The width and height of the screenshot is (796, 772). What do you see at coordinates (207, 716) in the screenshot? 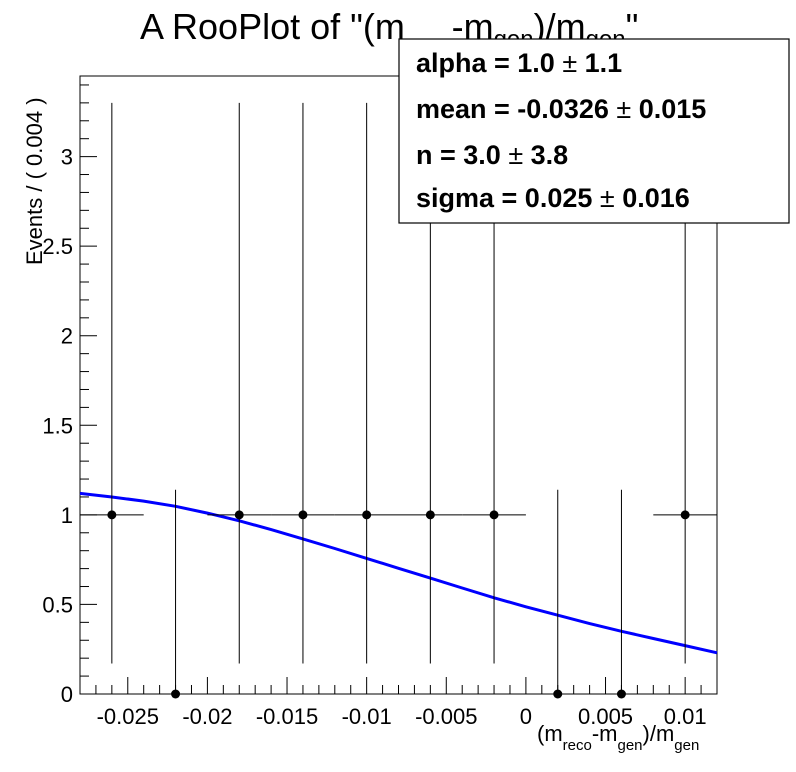
I see `x-tick-label: -0.02` at bounding box center [207, 716].